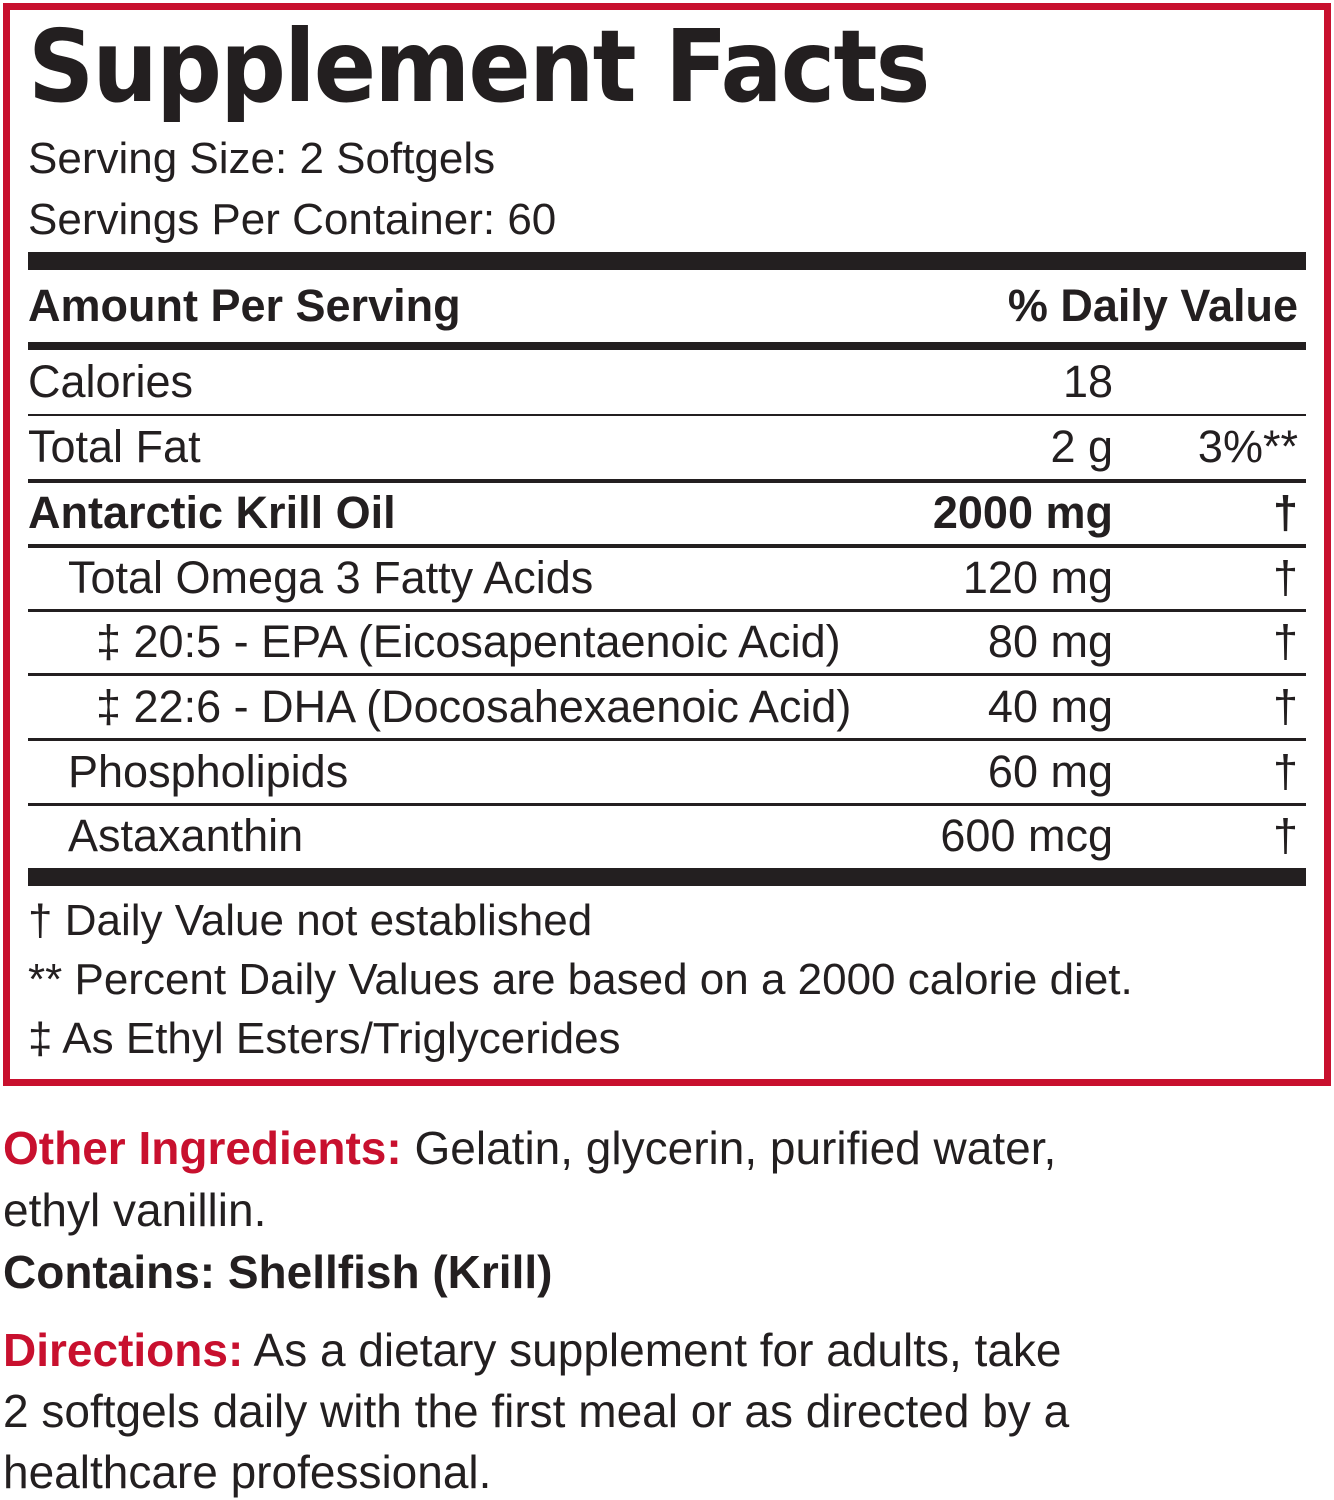  I want to click on row-amount: 18, so click(1087, 381).